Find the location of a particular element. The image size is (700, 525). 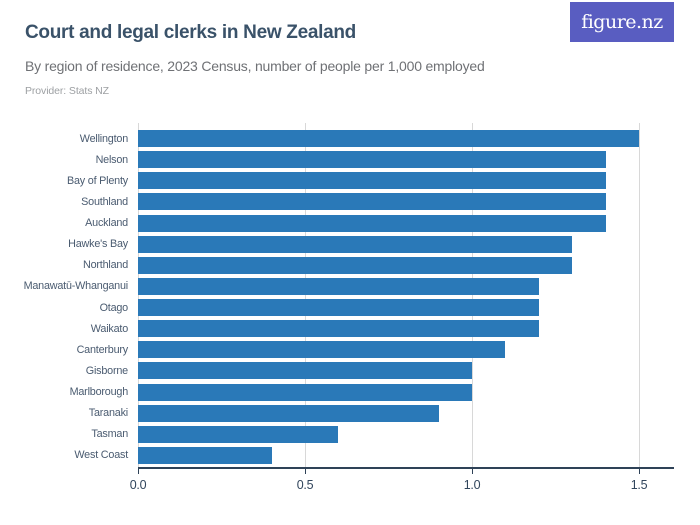

category-label: West Coast is located at coordinates (101, 455).